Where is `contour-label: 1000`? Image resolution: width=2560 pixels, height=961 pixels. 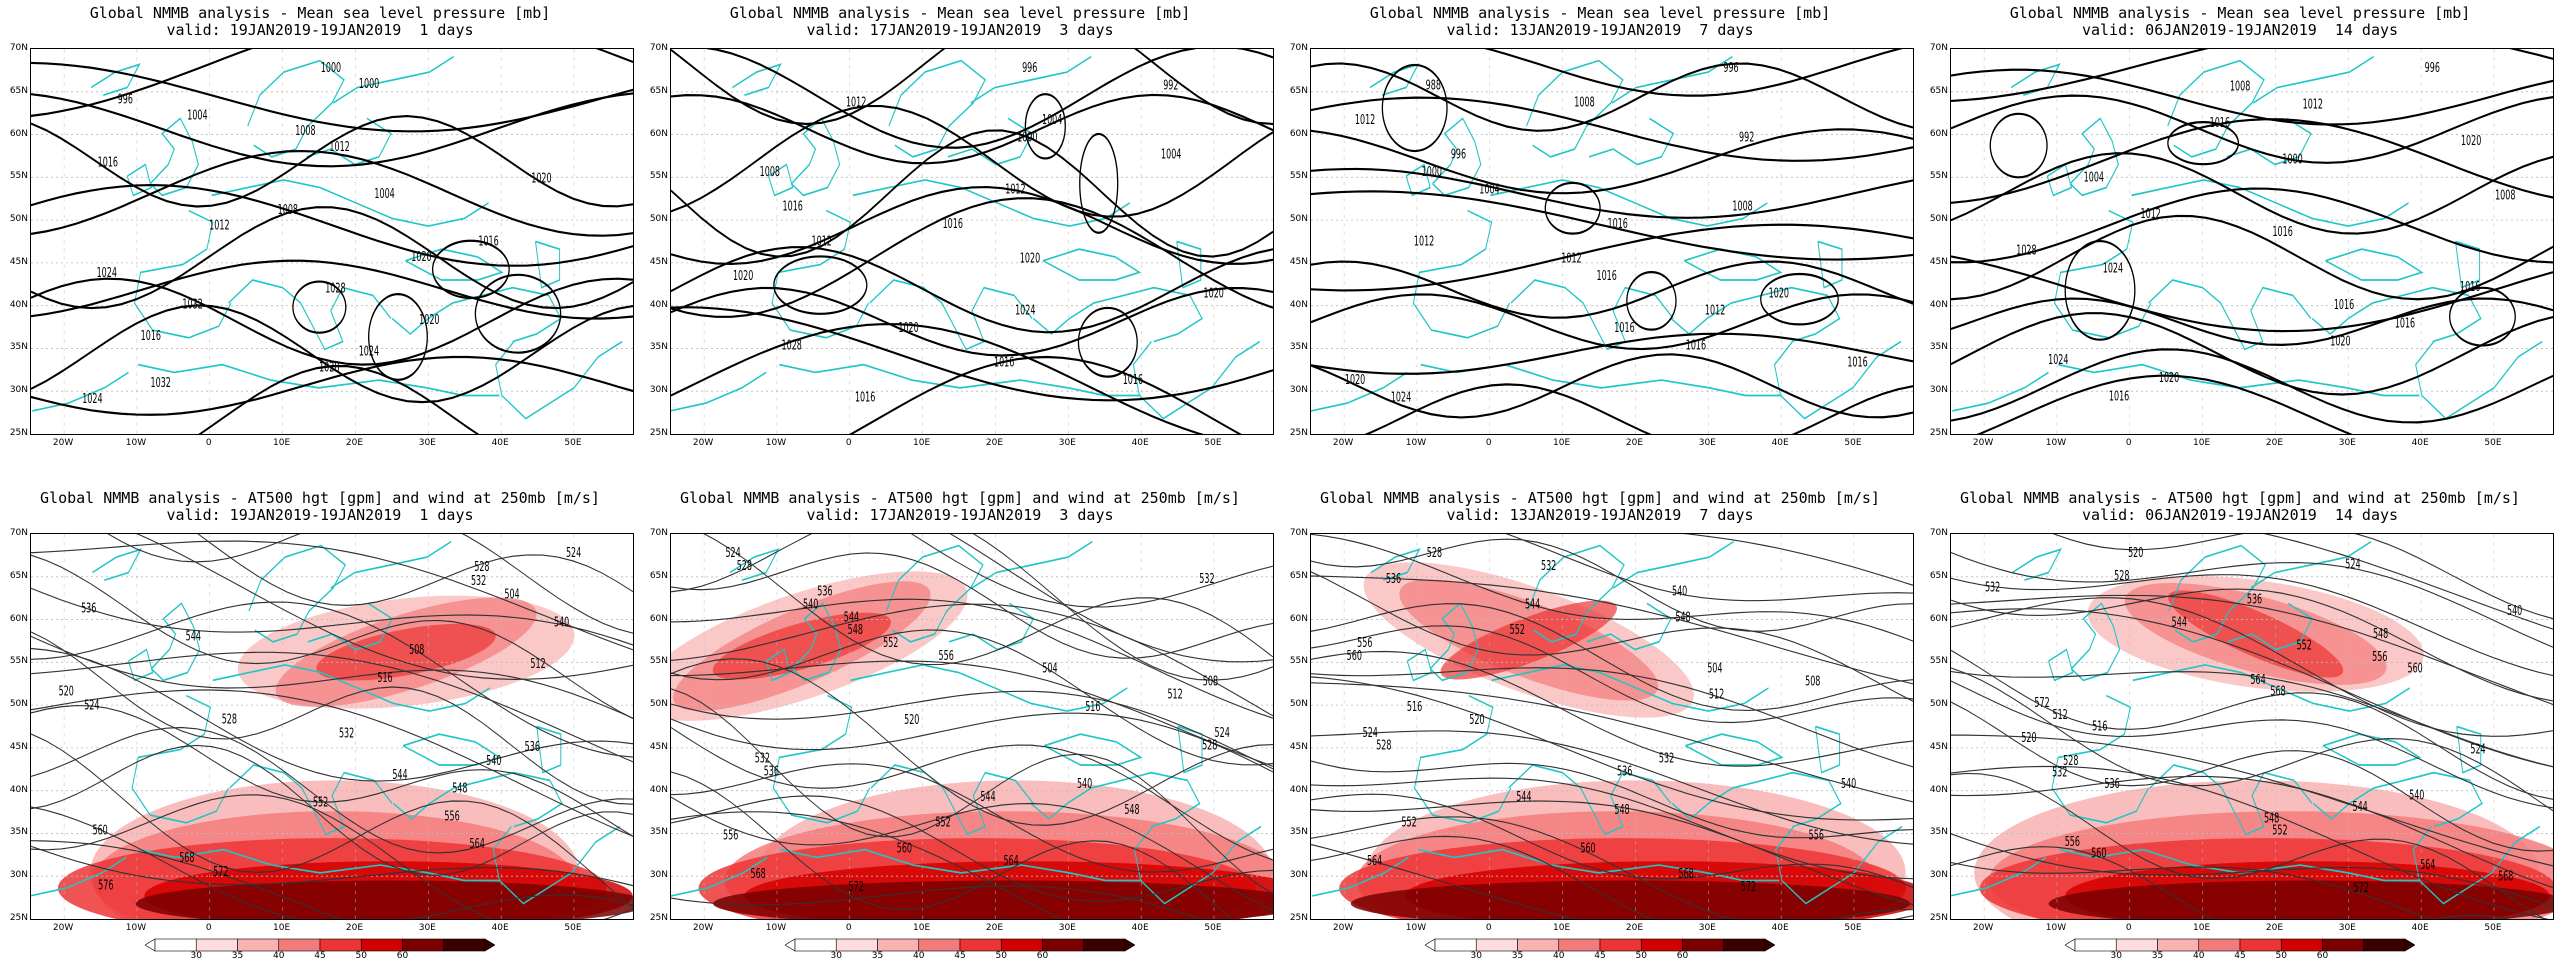
contour-label: 1000 is located at coordinates (2292, 159).